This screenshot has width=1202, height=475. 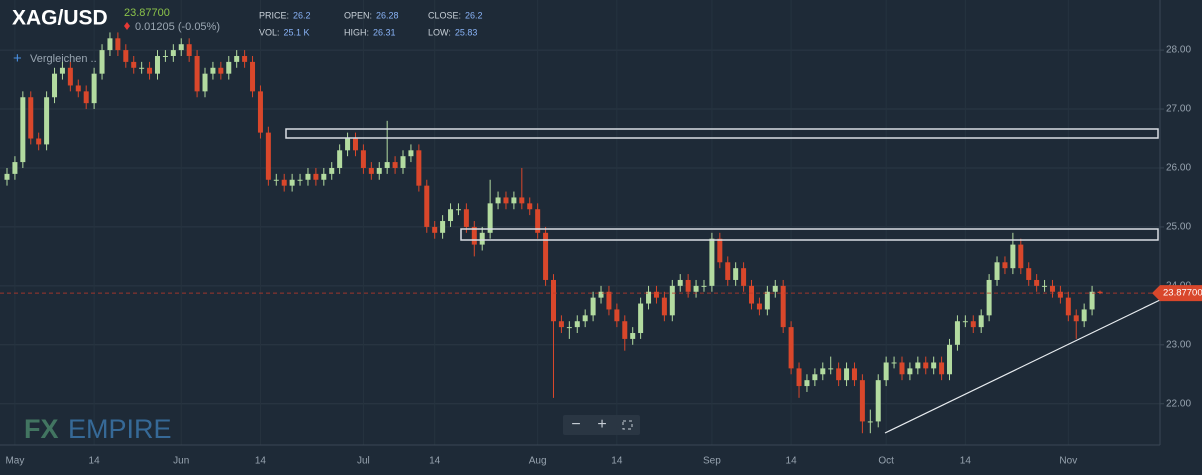 What do you see at coordinates (1178, 50) in the screenshot?
I see `y-tick-label: 28.00` at bounding box center [1178, 50].